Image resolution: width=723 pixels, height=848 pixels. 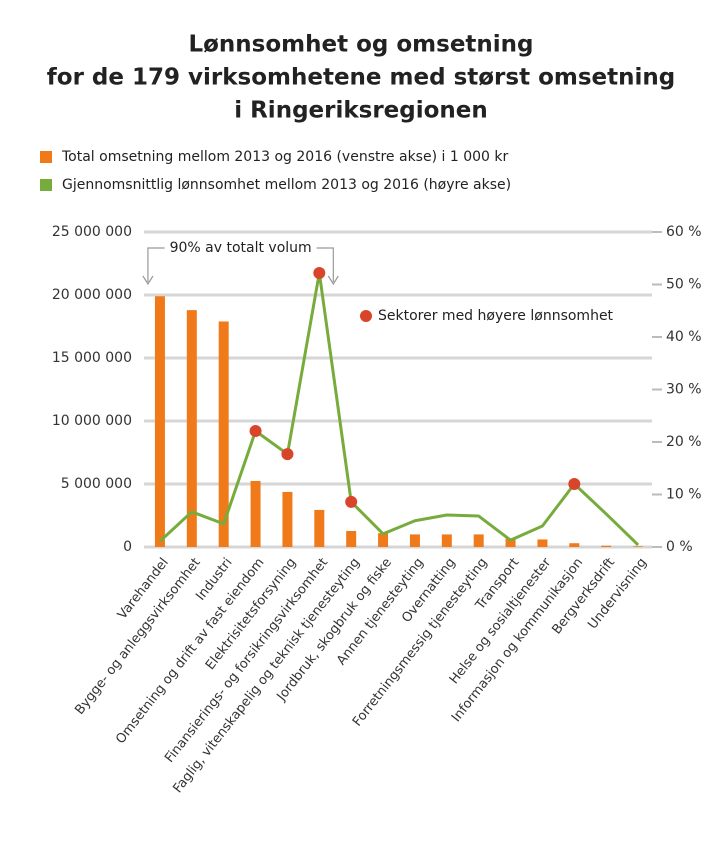 I want to click on y-tick-label: 0, so click(x=127, y=547).